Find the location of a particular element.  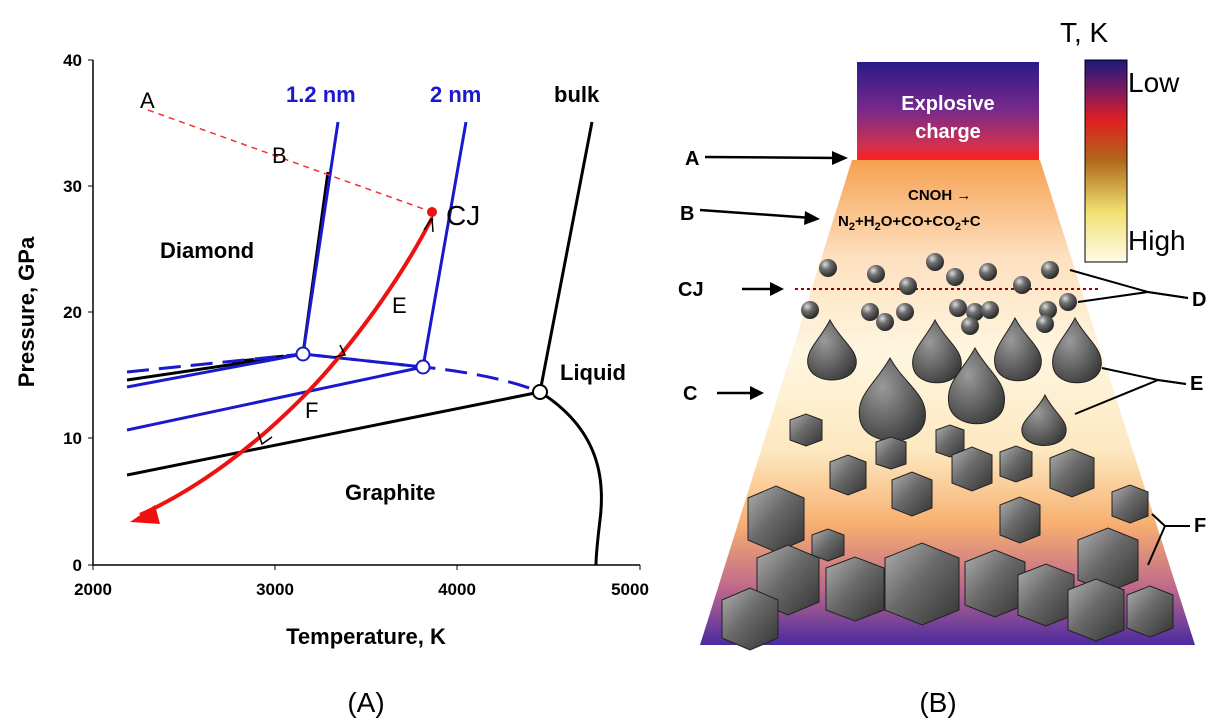

point-b-label: B is located at coordinates (279, 155).